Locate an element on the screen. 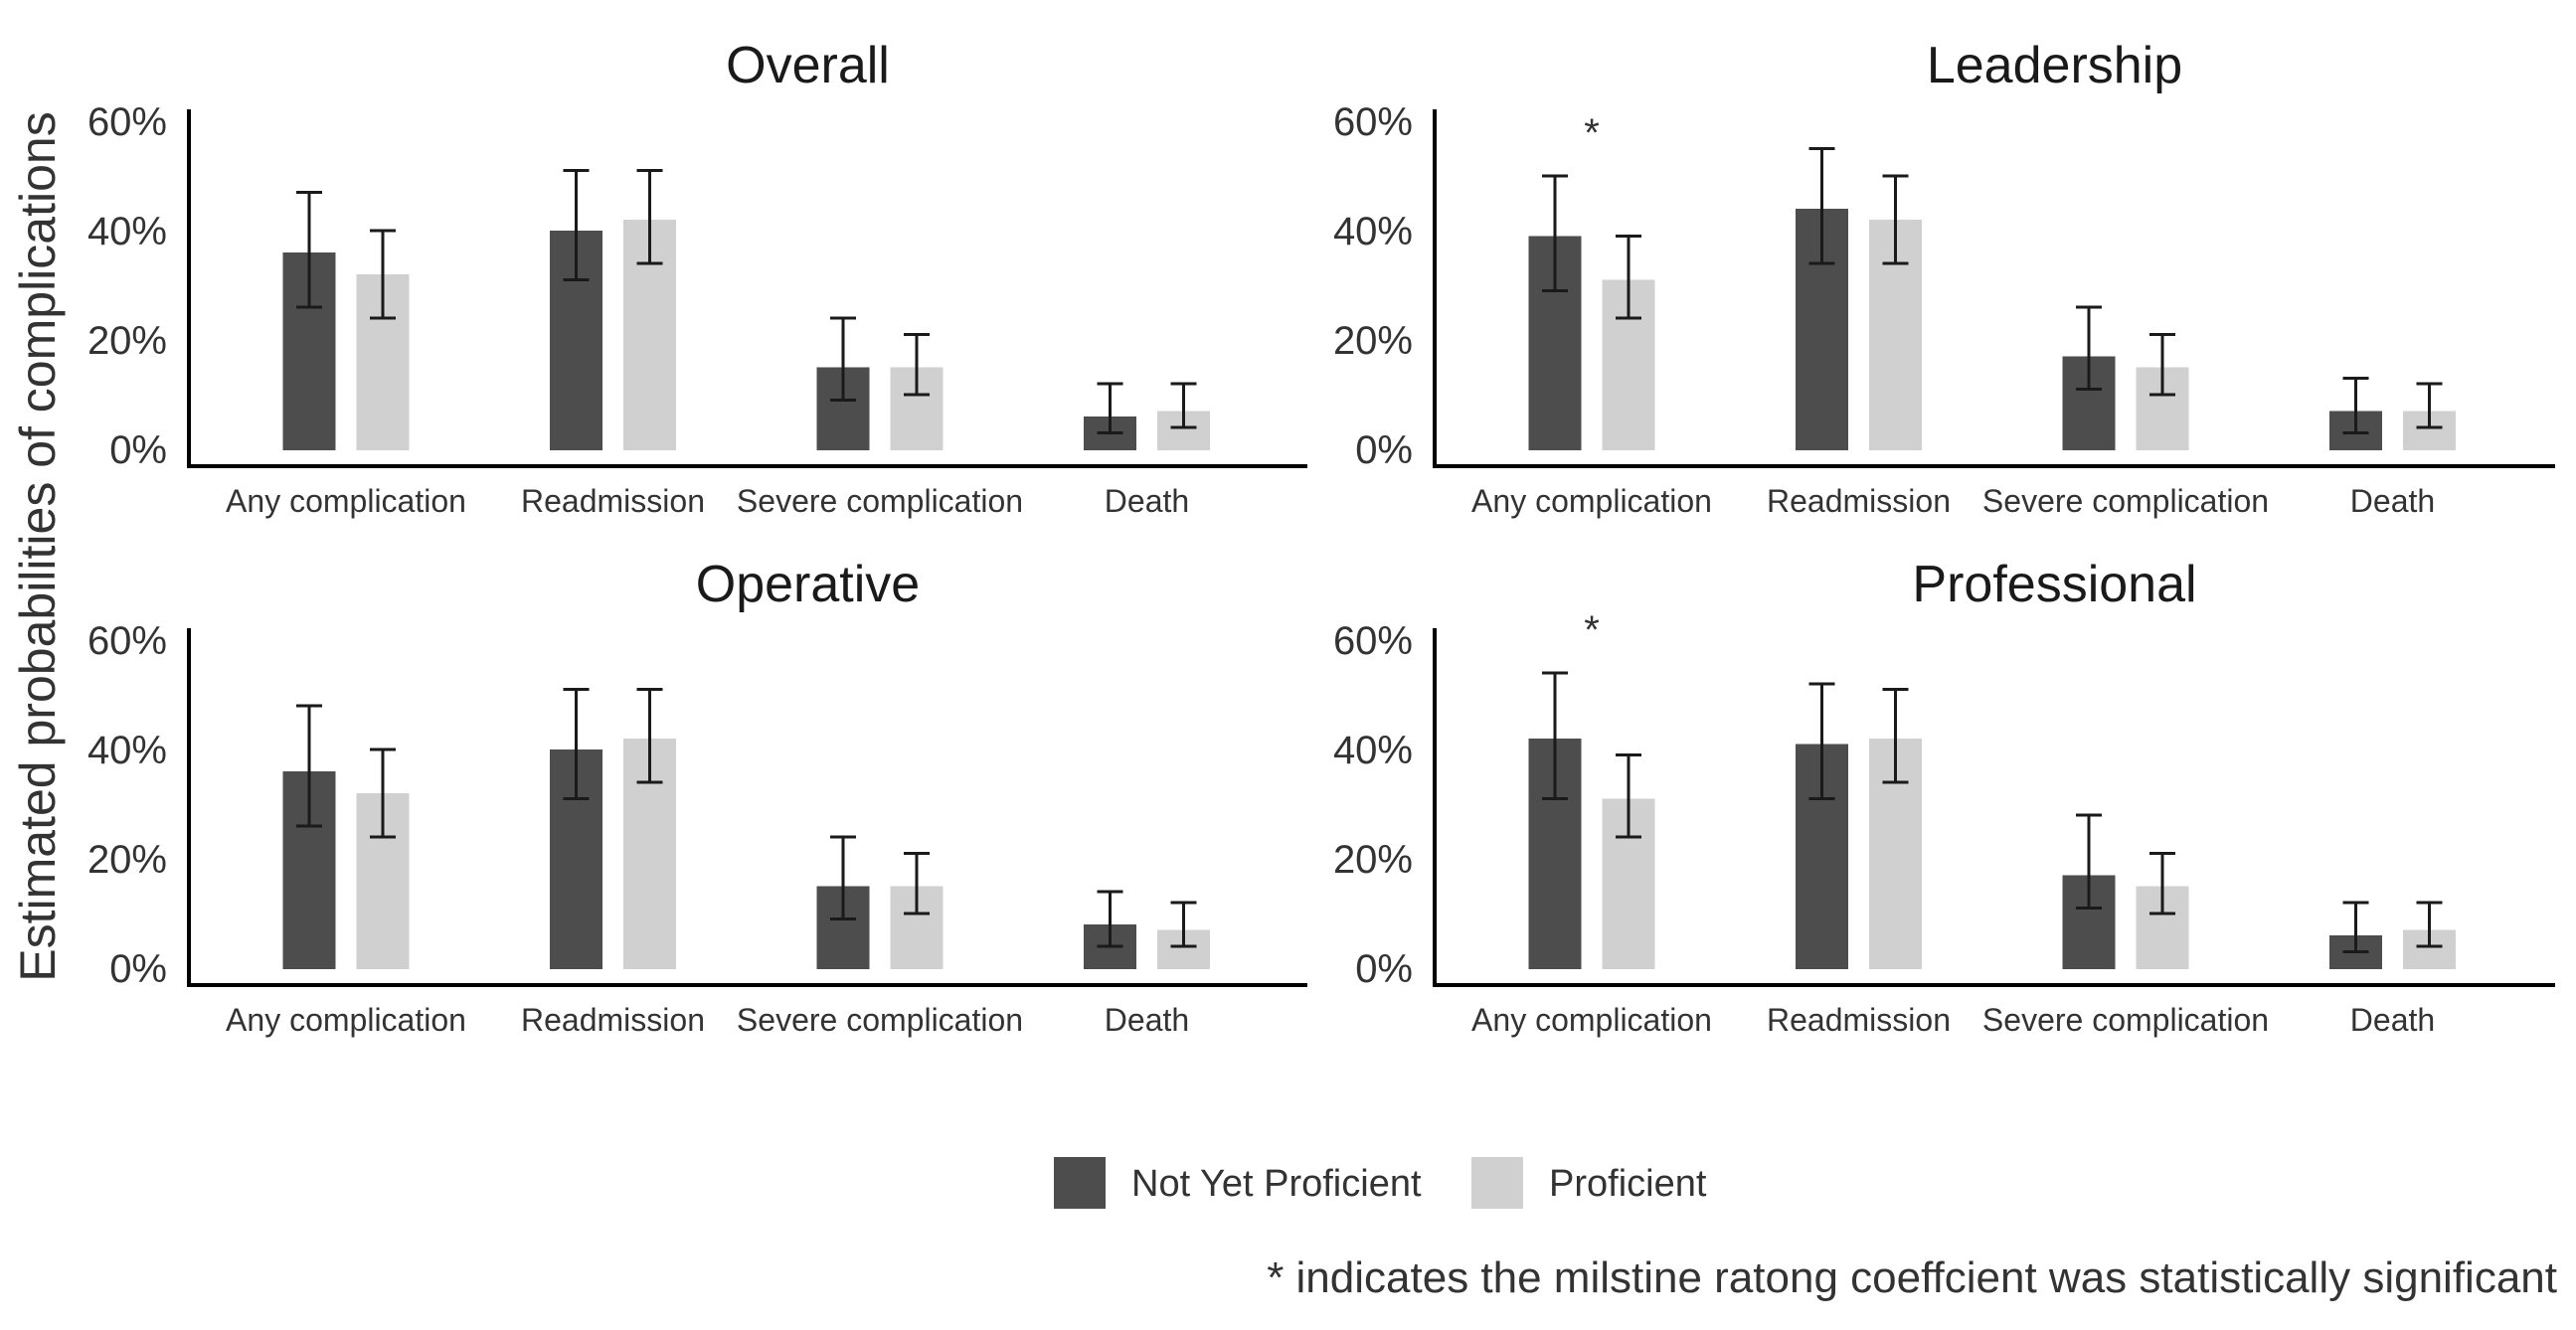 Image resolution: width=2576 pixels, height=1330 pixels. panel-title: Professional is located at coordinates (2054, 584).